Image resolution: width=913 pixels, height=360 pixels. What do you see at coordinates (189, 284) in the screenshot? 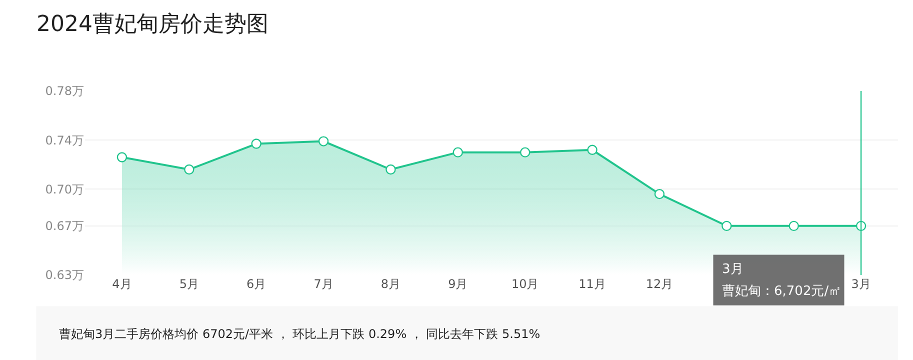
I see `x-tick-label: 5月` at bounding box center [189, 284].